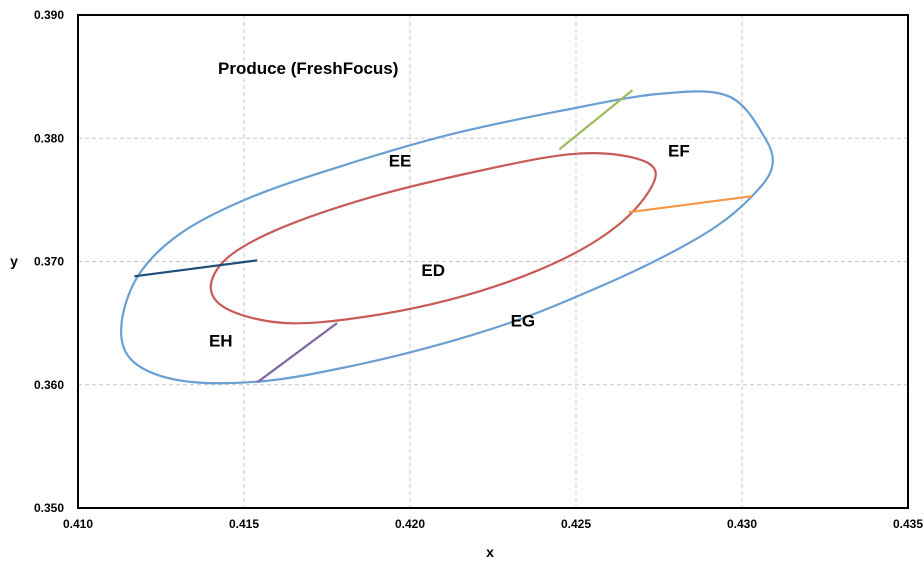 Image resolution: width=924 pixels, height=563 pixels. What do you see at coordinates (493, 524) in the screenshot?
I see `x-tick-labels: 0.410 0.415 0.420 0.425 0.430 0.435` at bounding box center [493, 524].